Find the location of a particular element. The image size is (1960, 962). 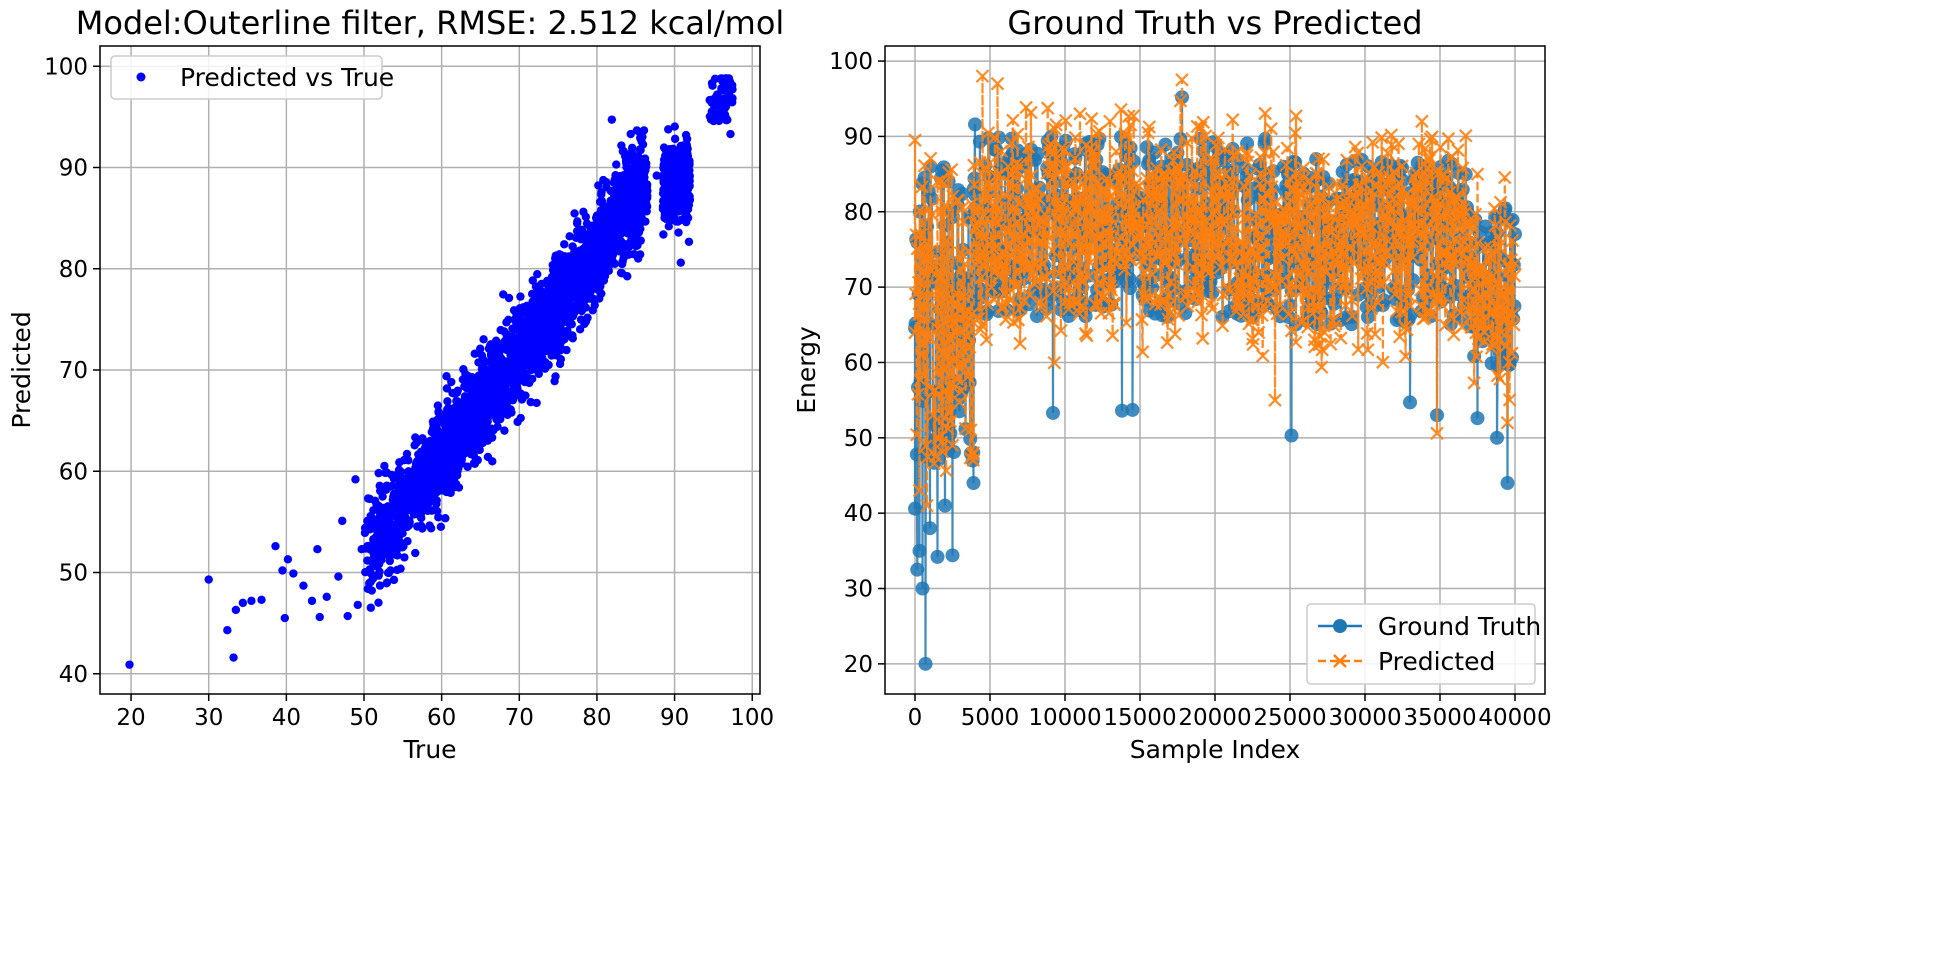

left-x-tick-label: 90 is located at coordinates (674, 718).